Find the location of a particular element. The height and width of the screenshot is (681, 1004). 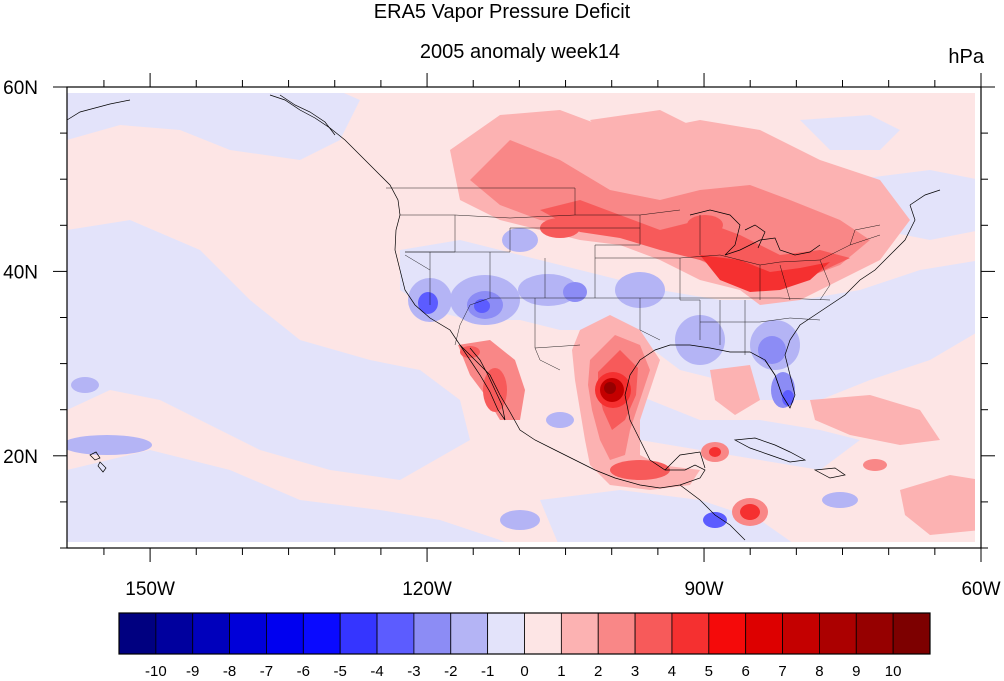

colorbar-label: 4 is located at coordinates (672, 671).